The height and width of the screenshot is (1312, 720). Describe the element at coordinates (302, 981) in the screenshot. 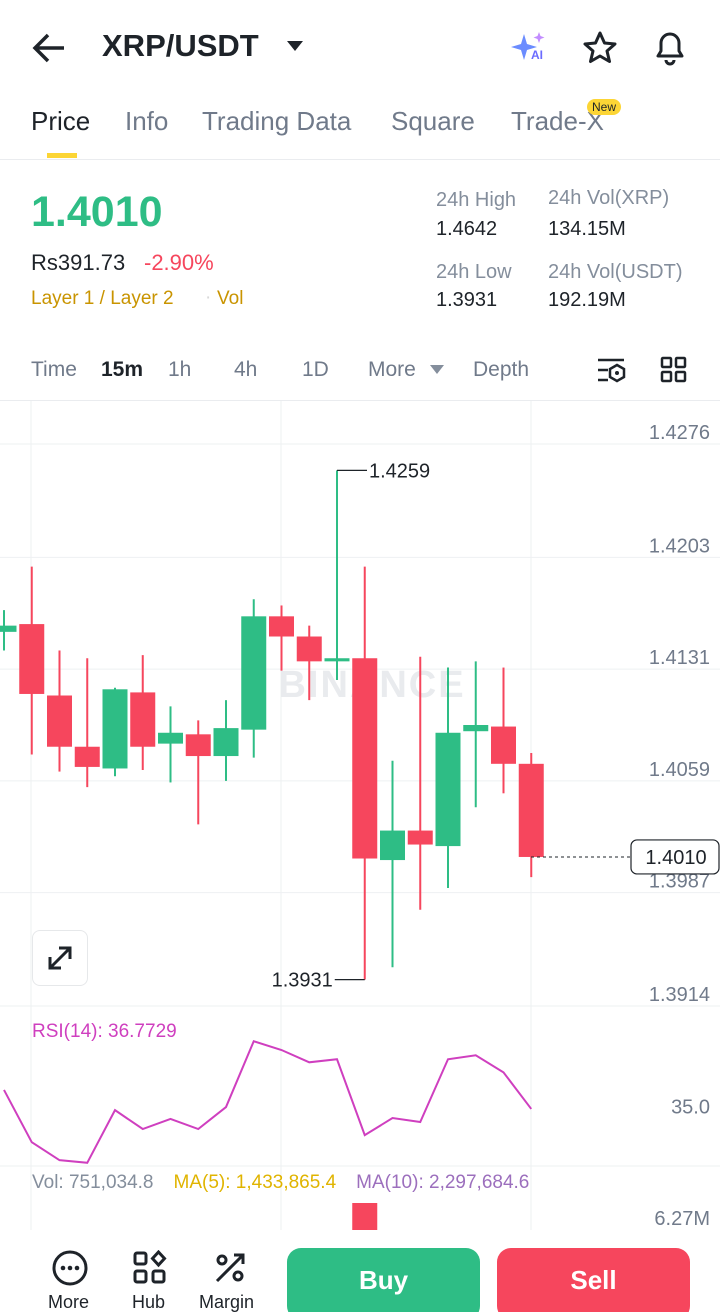

I see `low-label: 1.3931` at that location.